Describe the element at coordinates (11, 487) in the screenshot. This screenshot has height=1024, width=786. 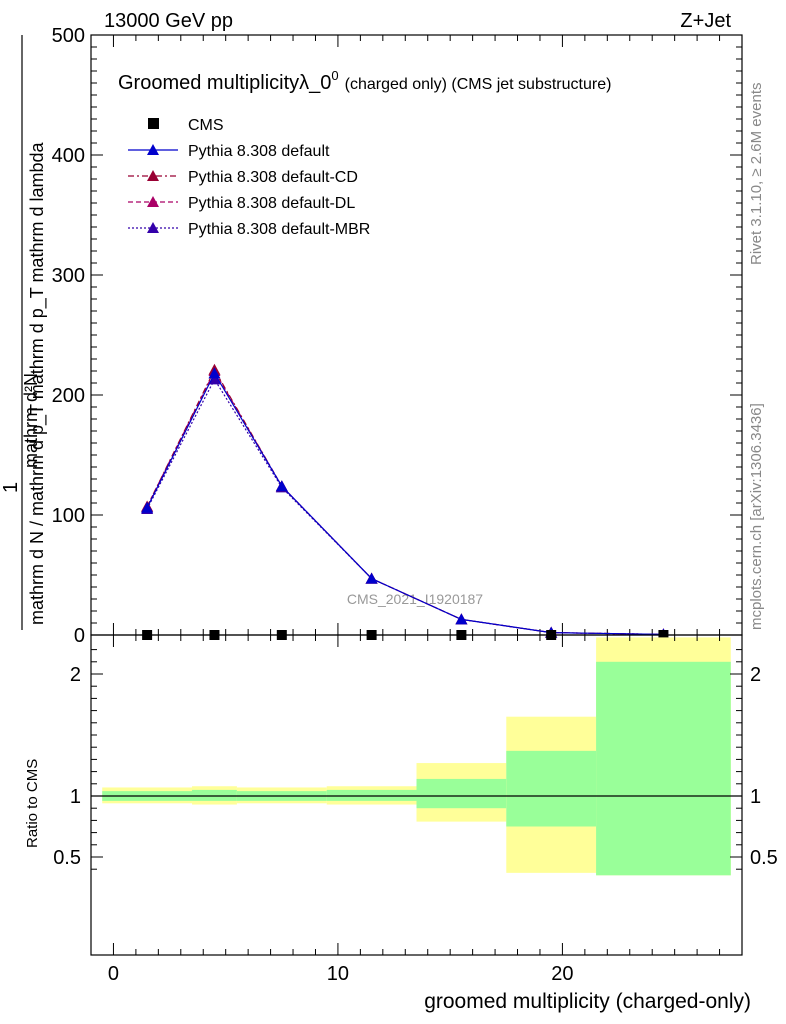
I see `ylabel-numerator: 1` at that location.